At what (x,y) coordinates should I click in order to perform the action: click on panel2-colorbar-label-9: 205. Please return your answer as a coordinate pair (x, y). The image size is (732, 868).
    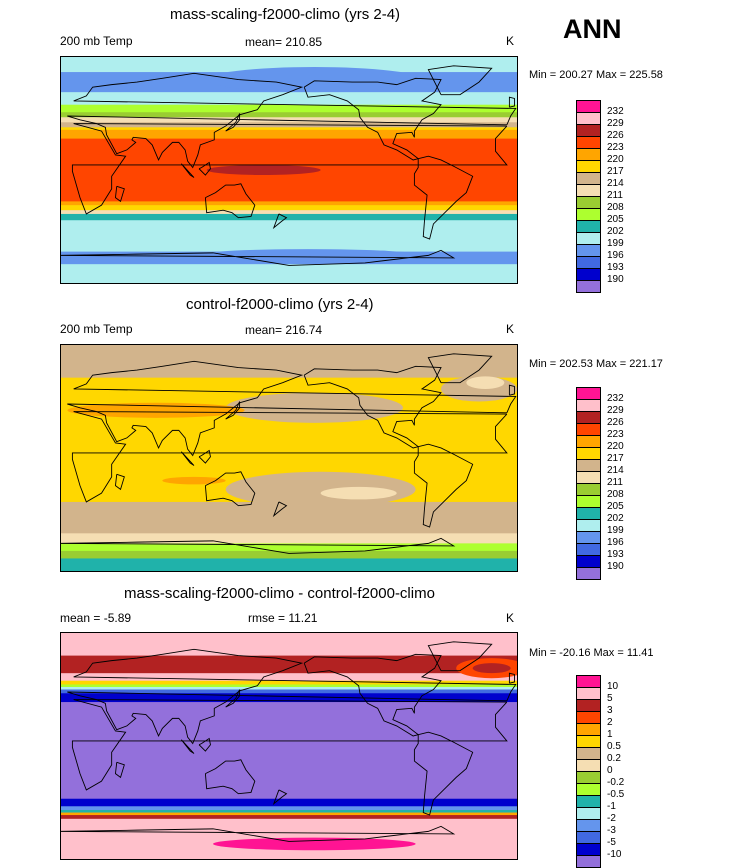
    Looking at the image, I should click on (615, 506).